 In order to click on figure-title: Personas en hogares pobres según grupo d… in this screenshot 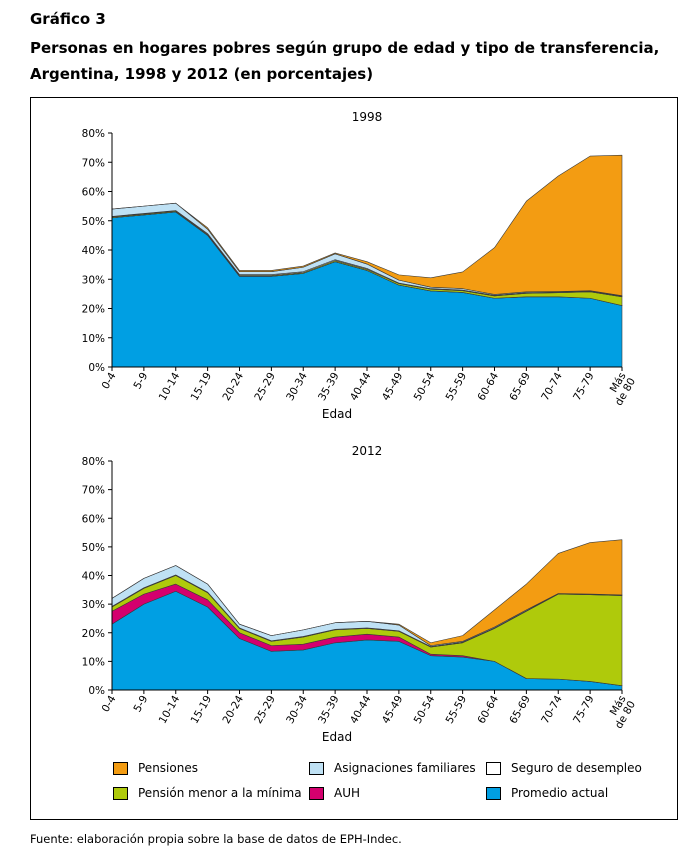, I will do `click(345, 61)`.